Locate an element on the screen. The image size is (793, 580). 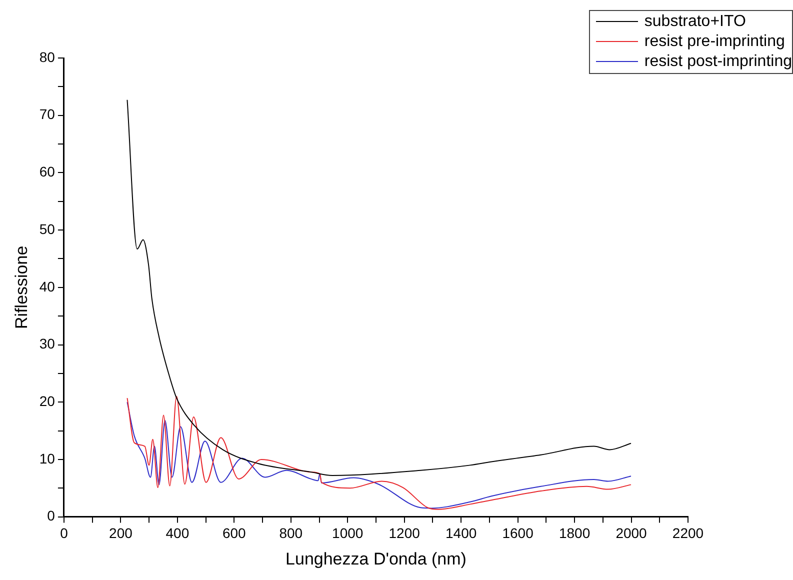
x-tick-label: 1800 is located at coordinates (574, 533).